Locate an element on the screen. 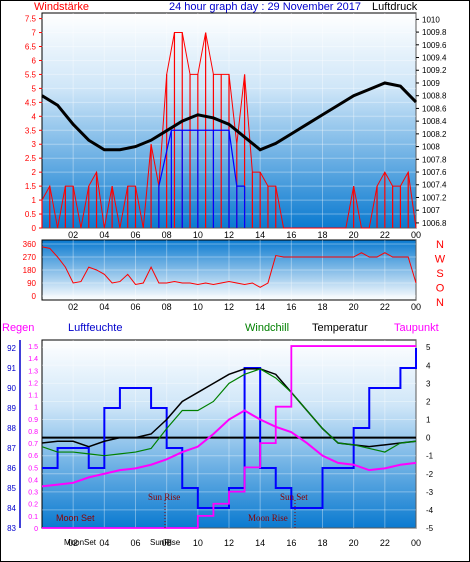  p1-right-tick-label: 1008.8 is located at coordinates (434, 96).